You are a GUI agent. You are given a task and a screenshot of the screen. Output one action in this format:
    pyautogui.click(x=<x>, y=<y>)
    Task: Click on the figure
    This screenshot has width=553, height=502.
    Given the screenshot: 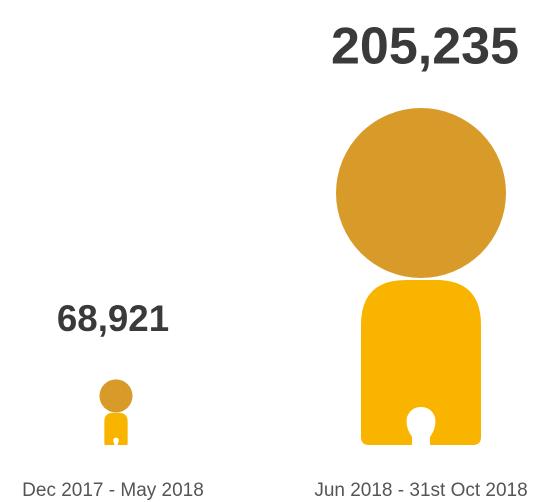 What is the action you would take?
    pyautogui.click(x=116, y=412)
    